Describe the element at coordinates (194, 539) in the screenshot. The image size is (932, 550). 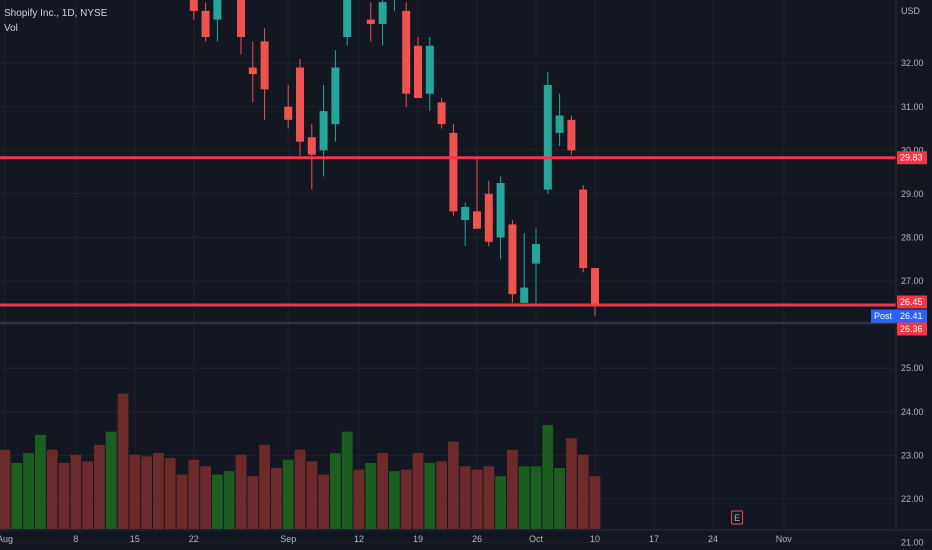
I see `time-tick-label: 22` at that location.